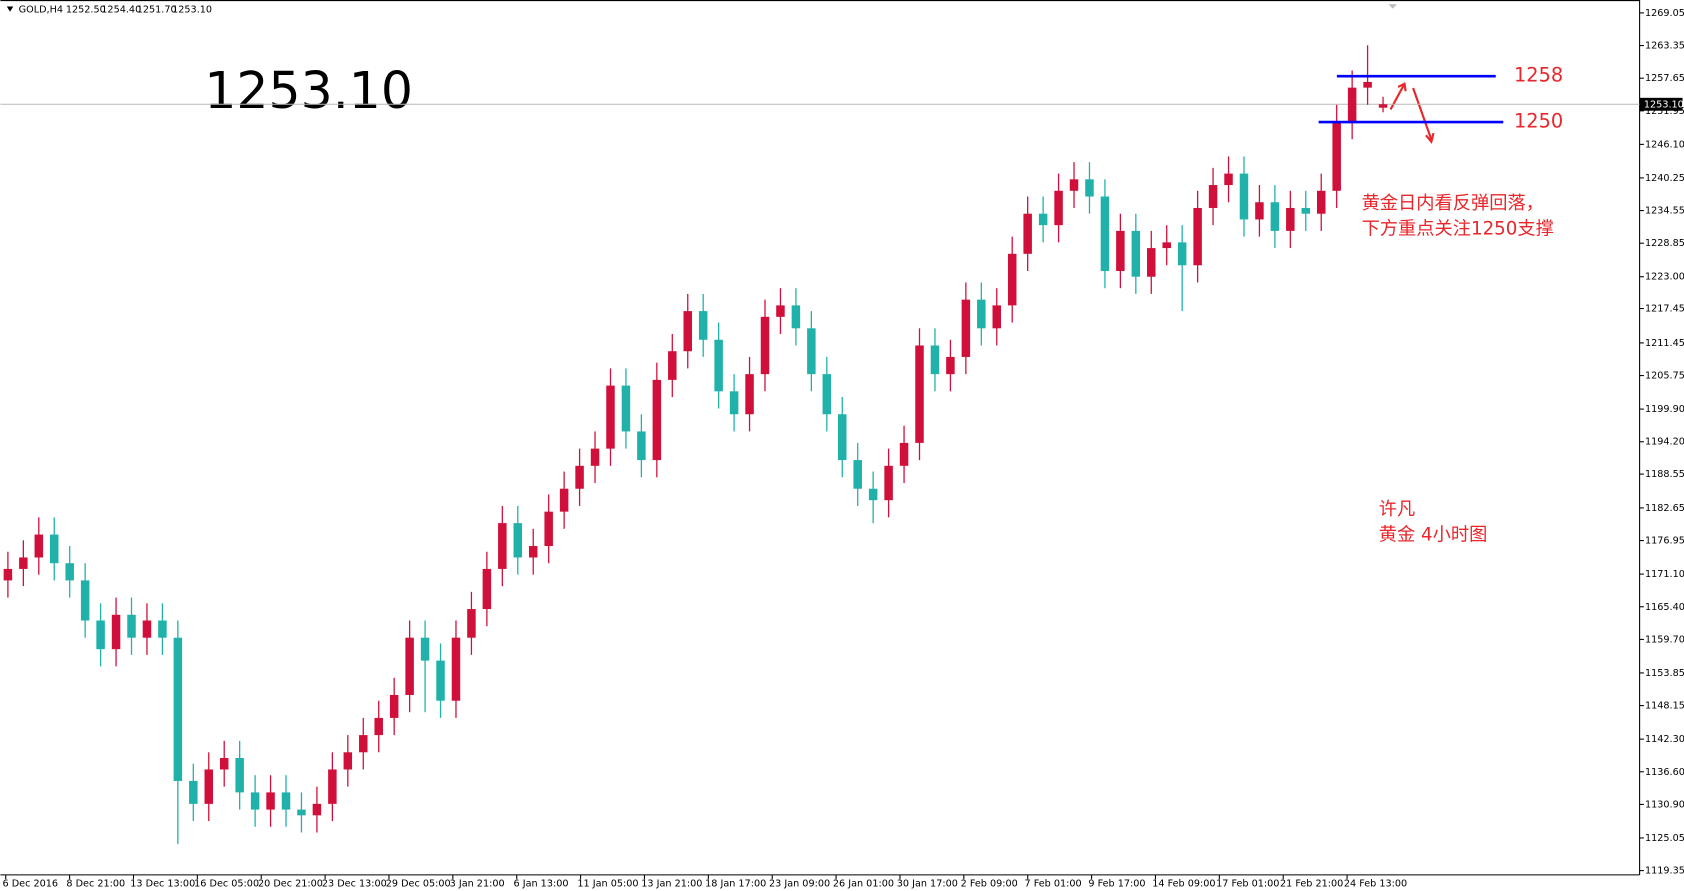 The height and width of the screenshot is (891, 1684). Describe the element at coordinates (1433, 535) in the screenshot. I see `chart-note: 黄金 4小时图` at that location.